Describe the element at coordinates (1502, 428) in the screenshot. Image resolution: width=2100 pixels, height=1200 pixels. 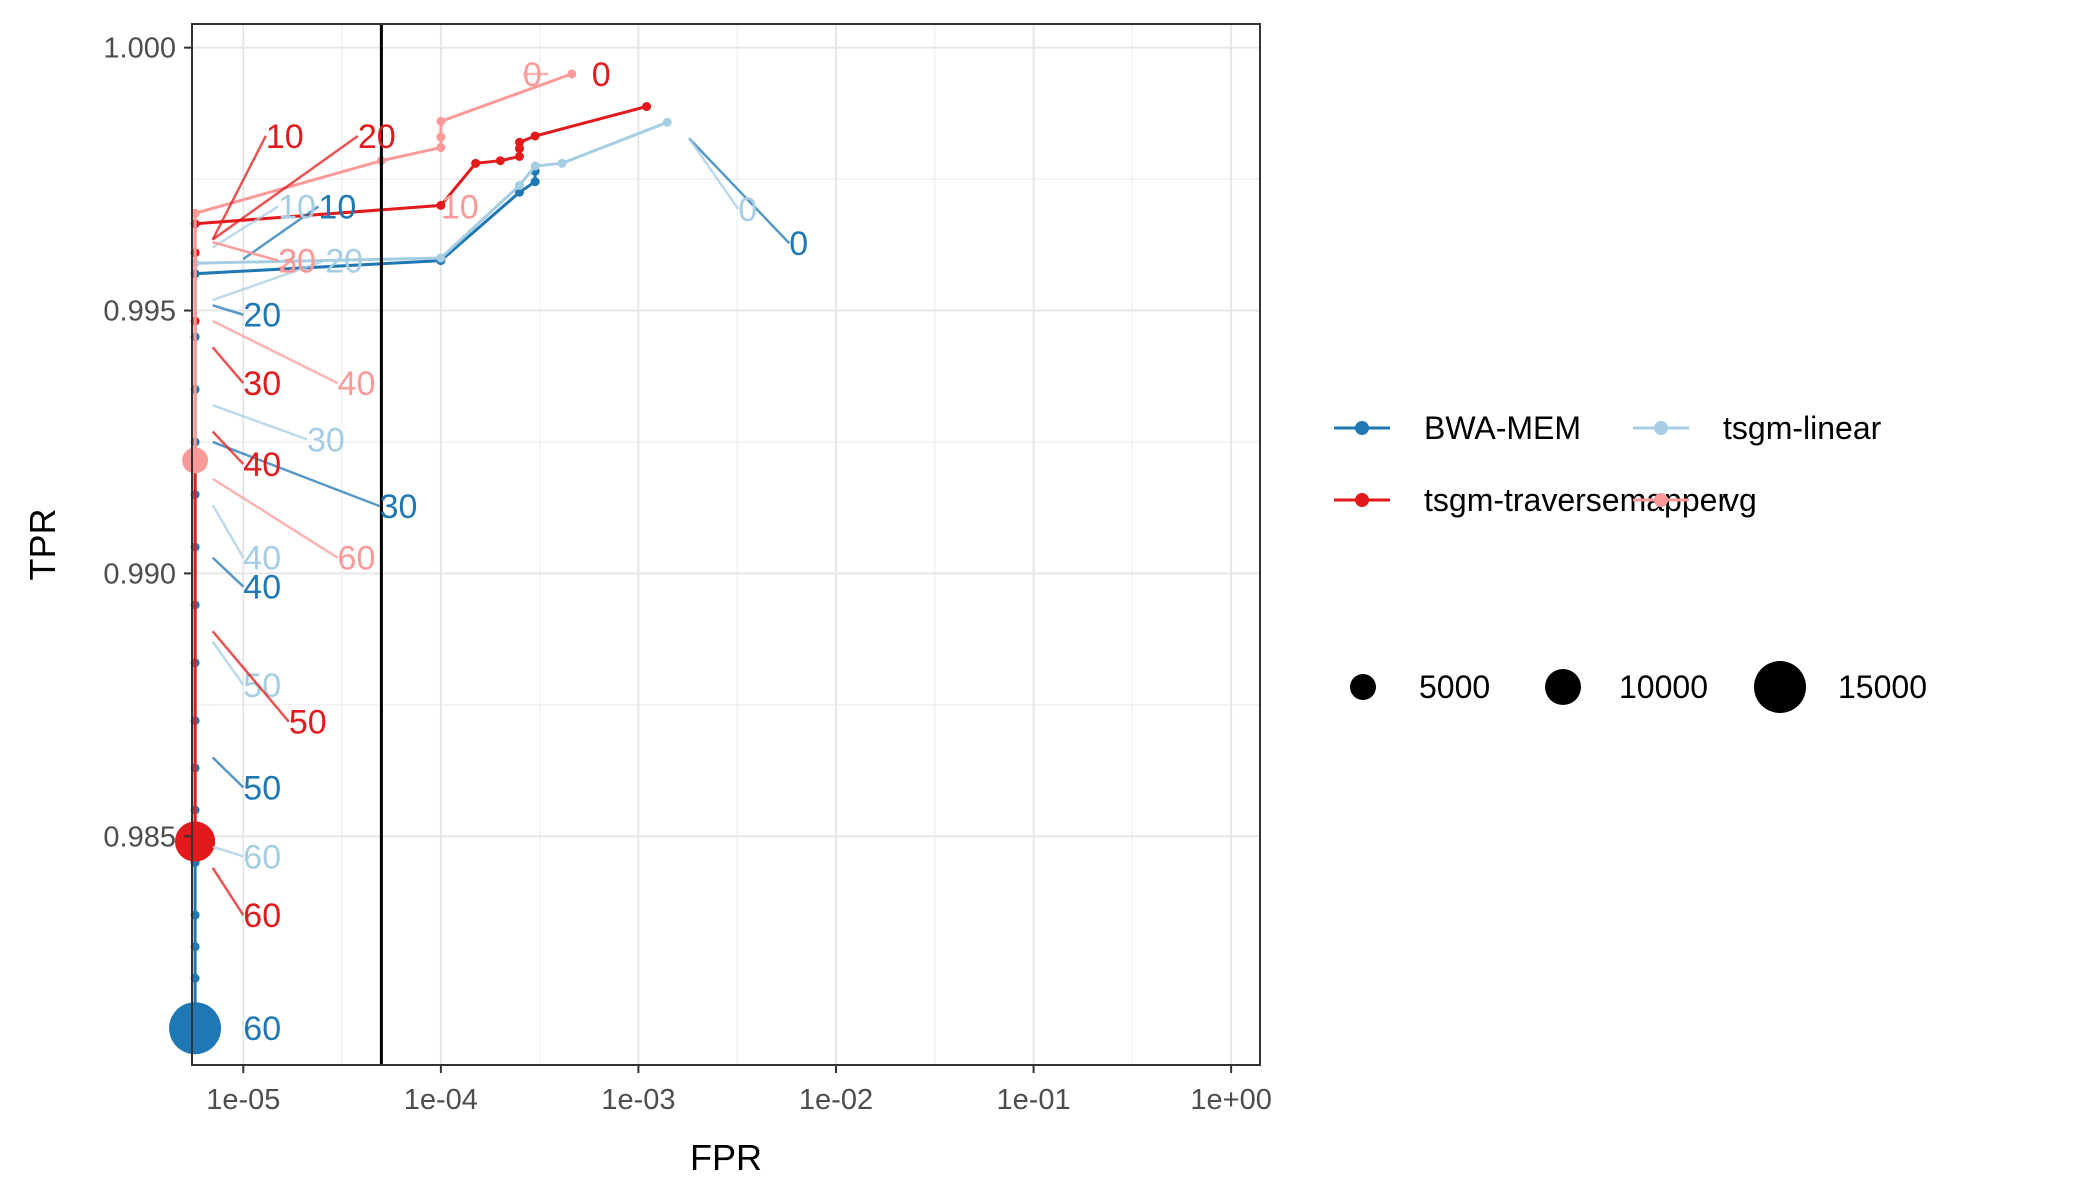
I see `legend-label: BWA-MEM` at that location.